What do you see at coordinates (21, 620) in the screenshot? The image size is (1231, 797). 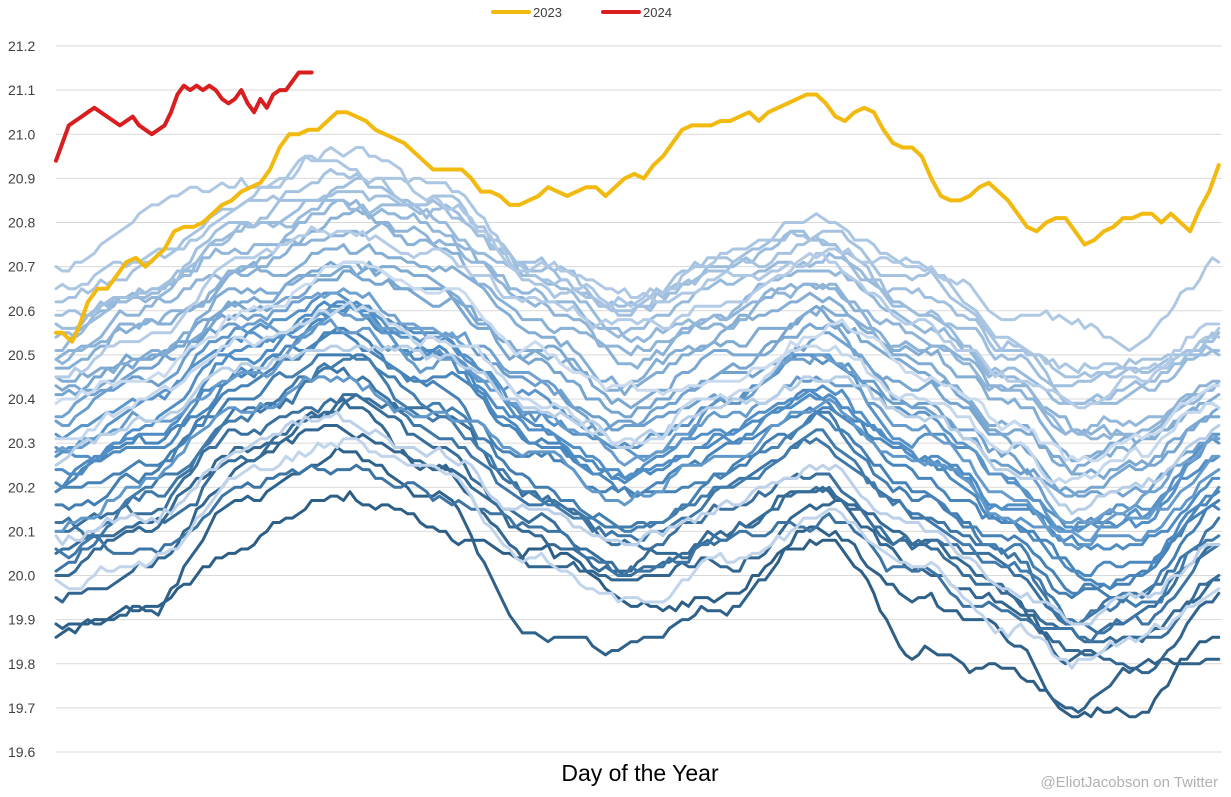 I see `y-tick-label-19.9: 19.9` at bounding box center [21, 620].